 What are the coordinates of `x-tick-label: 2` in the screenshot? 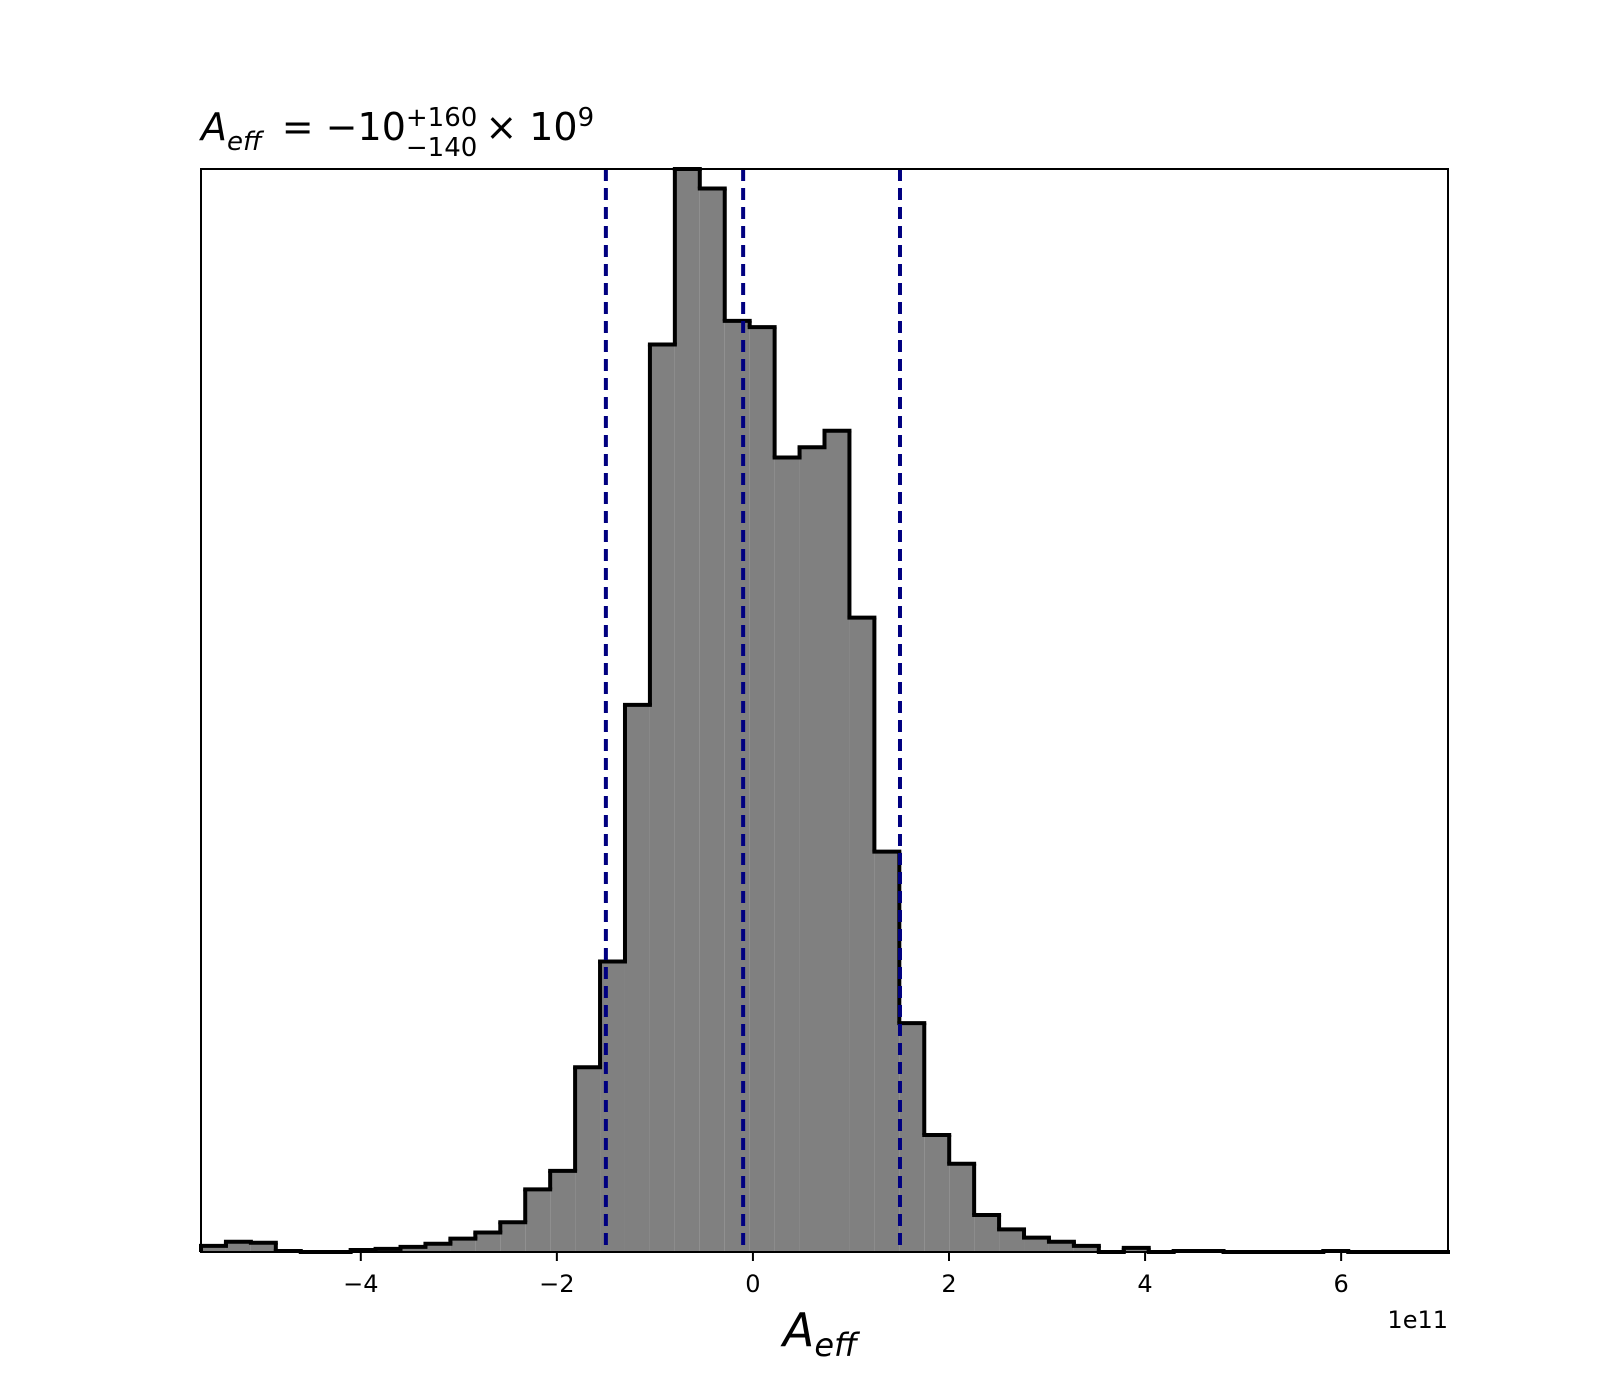 It's located at (948, 1284).